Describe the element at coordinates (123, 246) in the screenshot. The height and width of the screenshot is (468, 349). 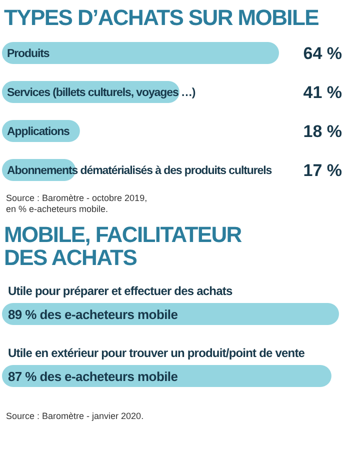
I see `chart-title: MOBILE, FACILITATEUR DES ACHATS` at that location.